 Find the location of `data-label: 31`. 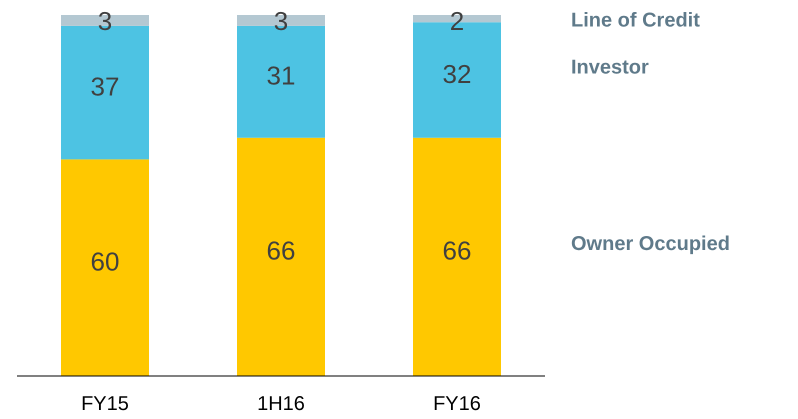

data-label: 31 is located at coordinates (281, 75).